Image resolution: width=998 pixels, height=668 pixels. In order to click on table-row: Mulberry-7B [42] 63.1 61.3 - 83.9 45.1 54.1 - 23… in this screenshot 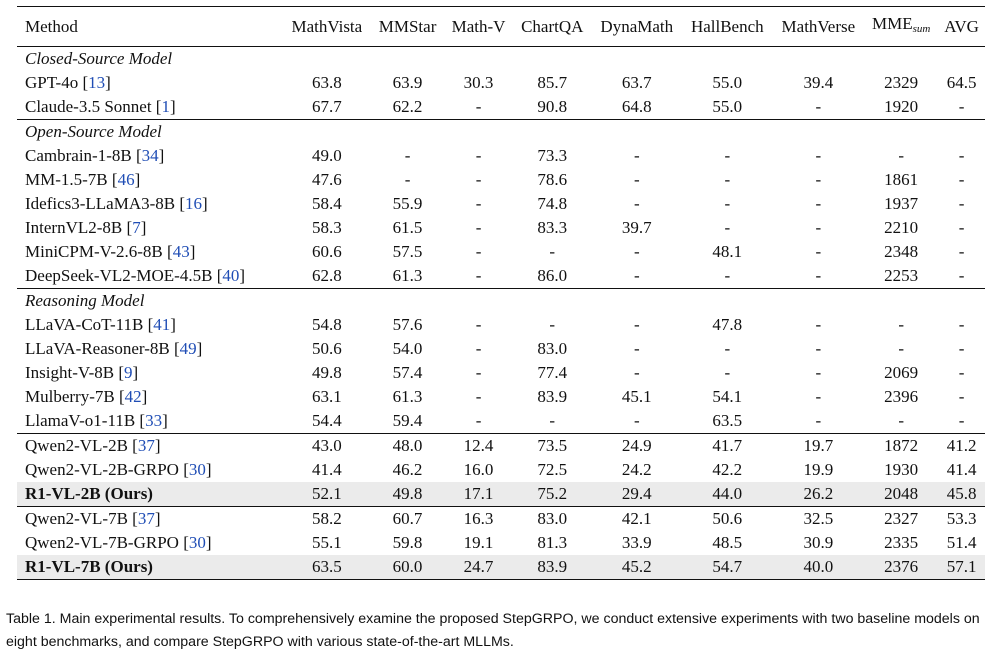, I will do `click(501, 397)`.